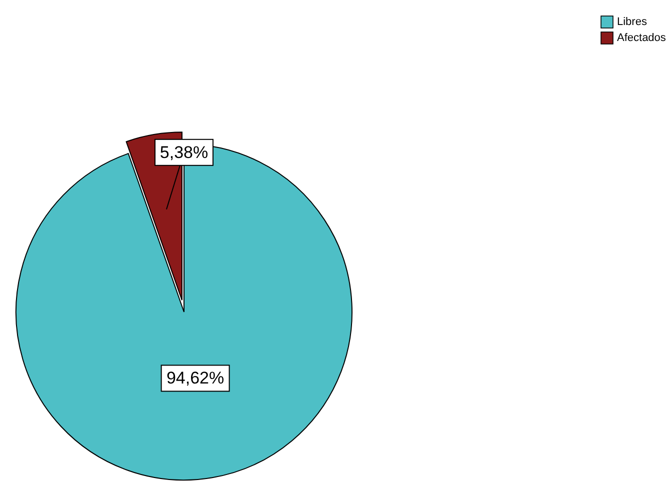 Image resolution: width=671 pixels, height=484 pixels. I want to click on legend-label: Libres, so click(632, 22).